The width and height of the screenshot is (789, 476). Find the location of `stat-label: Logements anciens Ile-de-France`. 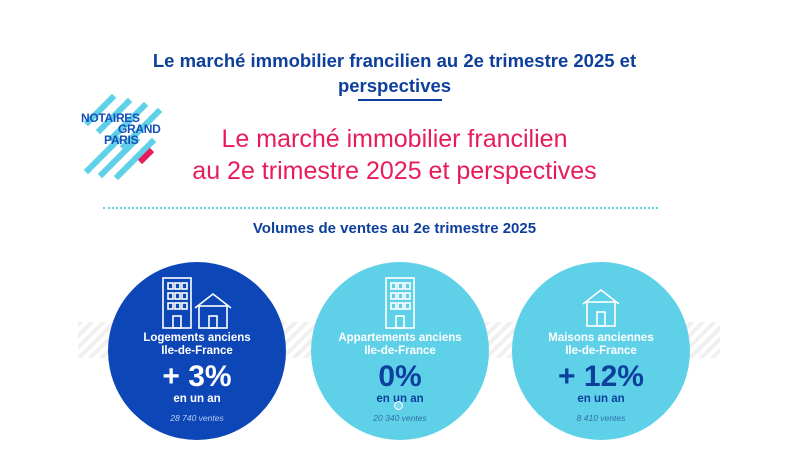

stat-label: Logements anciens Ile-de-France is located at coordinates (197, 345).